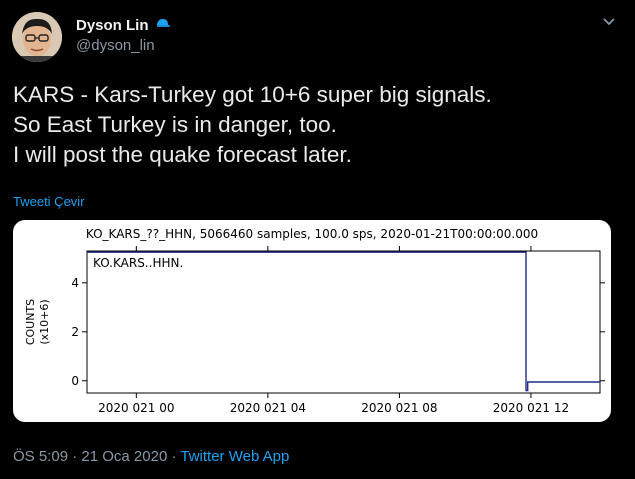 The width and height of the screenshot is (635, 479). Describe the element at coordinates (609, 23) in the screenshot. I see `chevron-down-icon` at that location.